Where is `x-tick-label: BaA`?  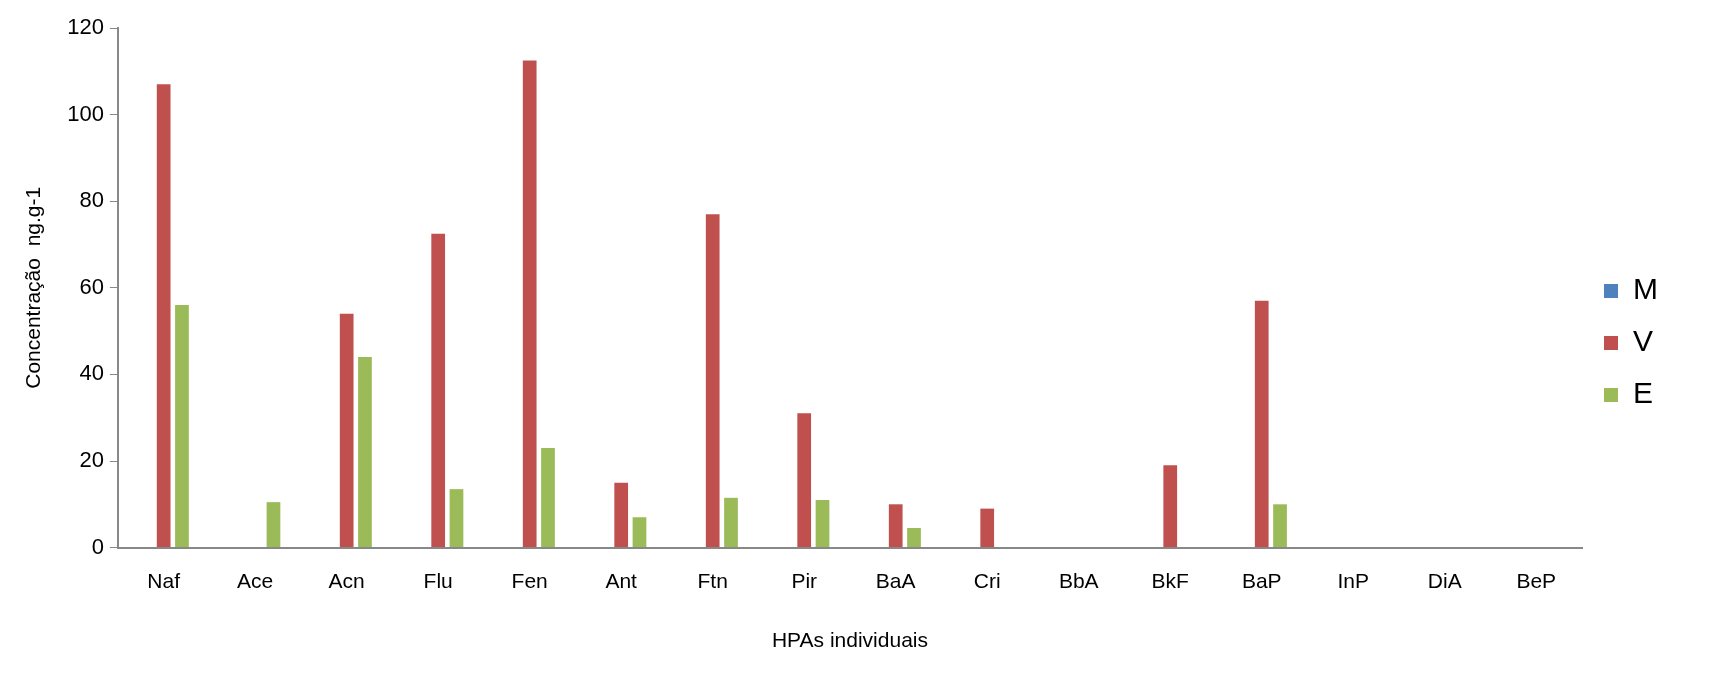 x-tick-label: BaA is located at coordinates (895, 580).